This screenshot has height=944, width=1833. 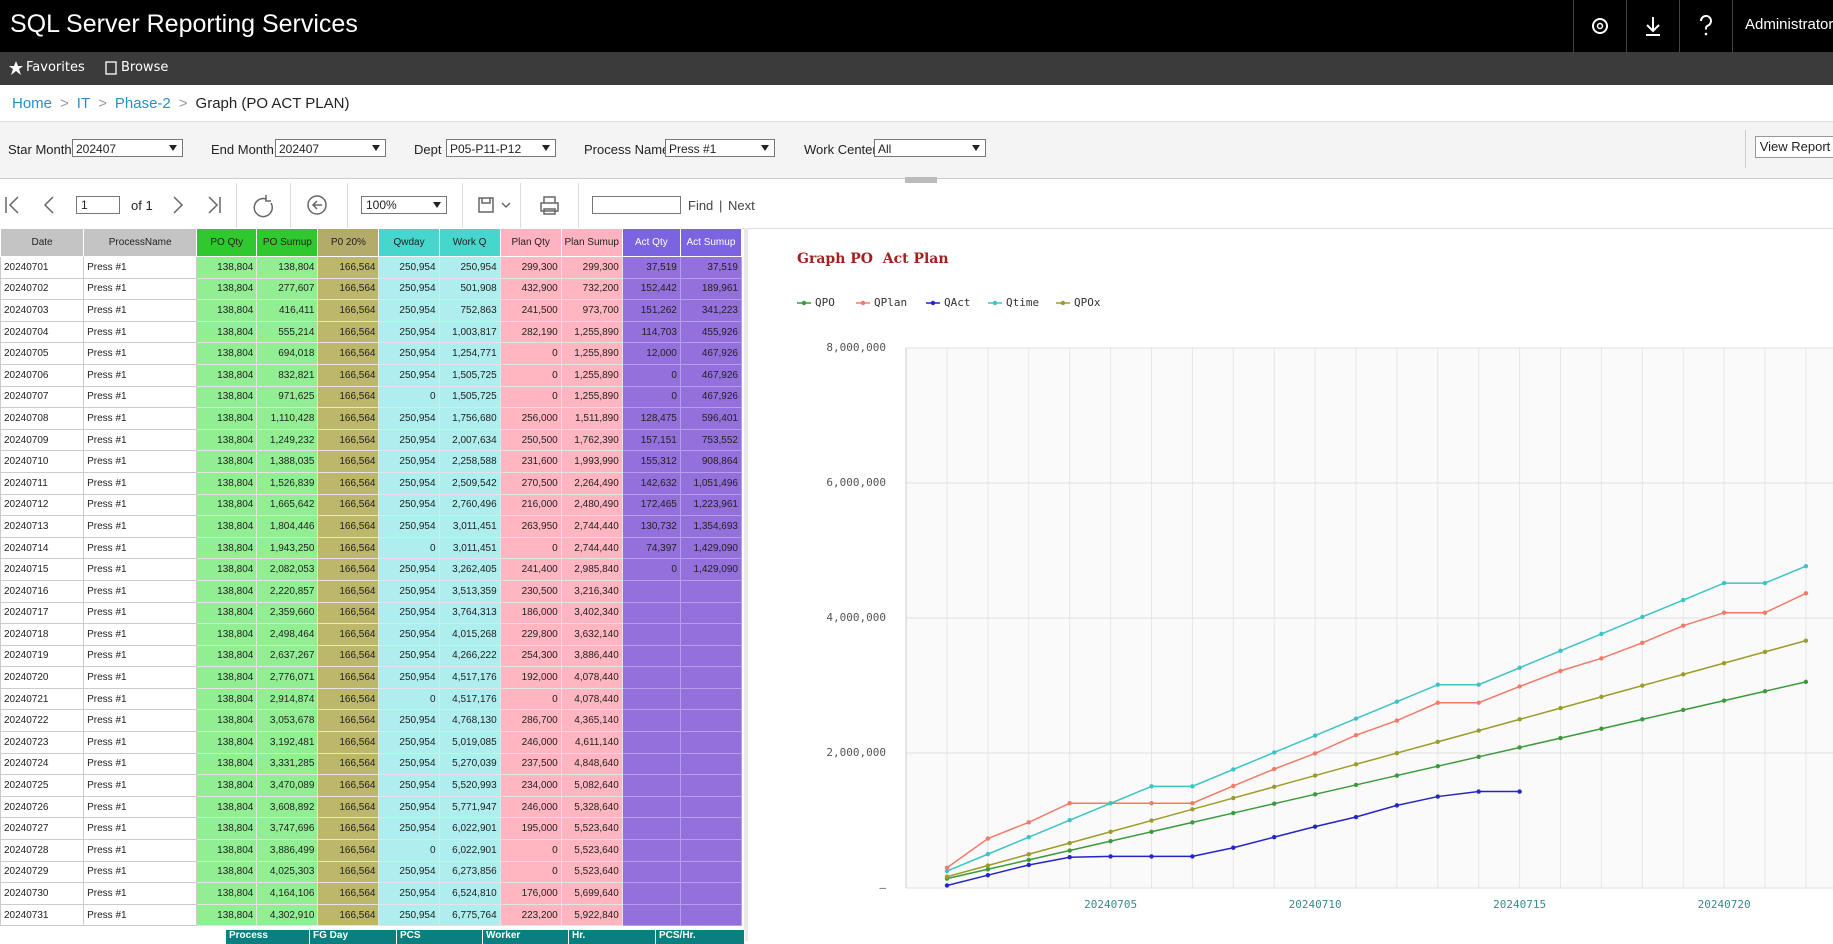 I want to click on column-header: Plan Qty, so click(x=530, y=242).